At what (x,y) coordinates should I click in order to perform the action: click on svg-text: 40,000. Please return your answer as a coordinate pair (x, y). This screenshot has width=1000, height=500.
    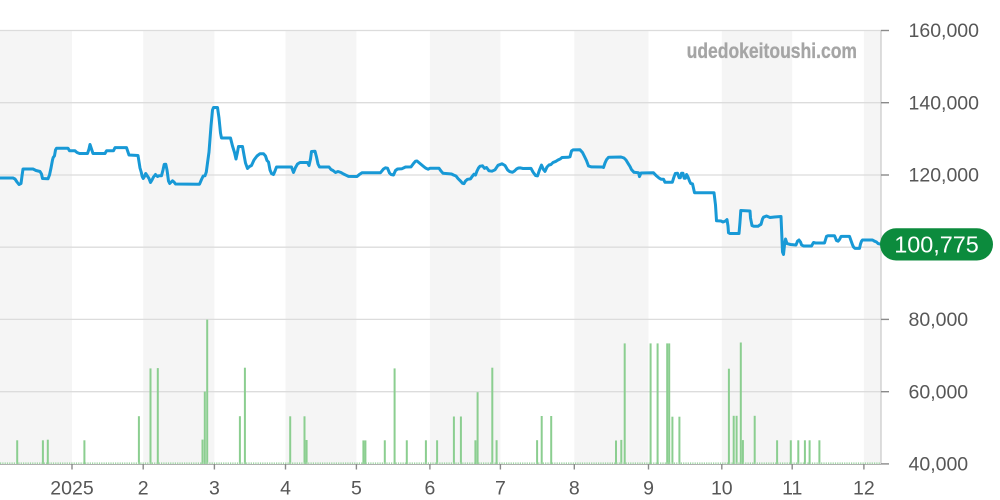
    Looking at the image, I should click on (939, 465).